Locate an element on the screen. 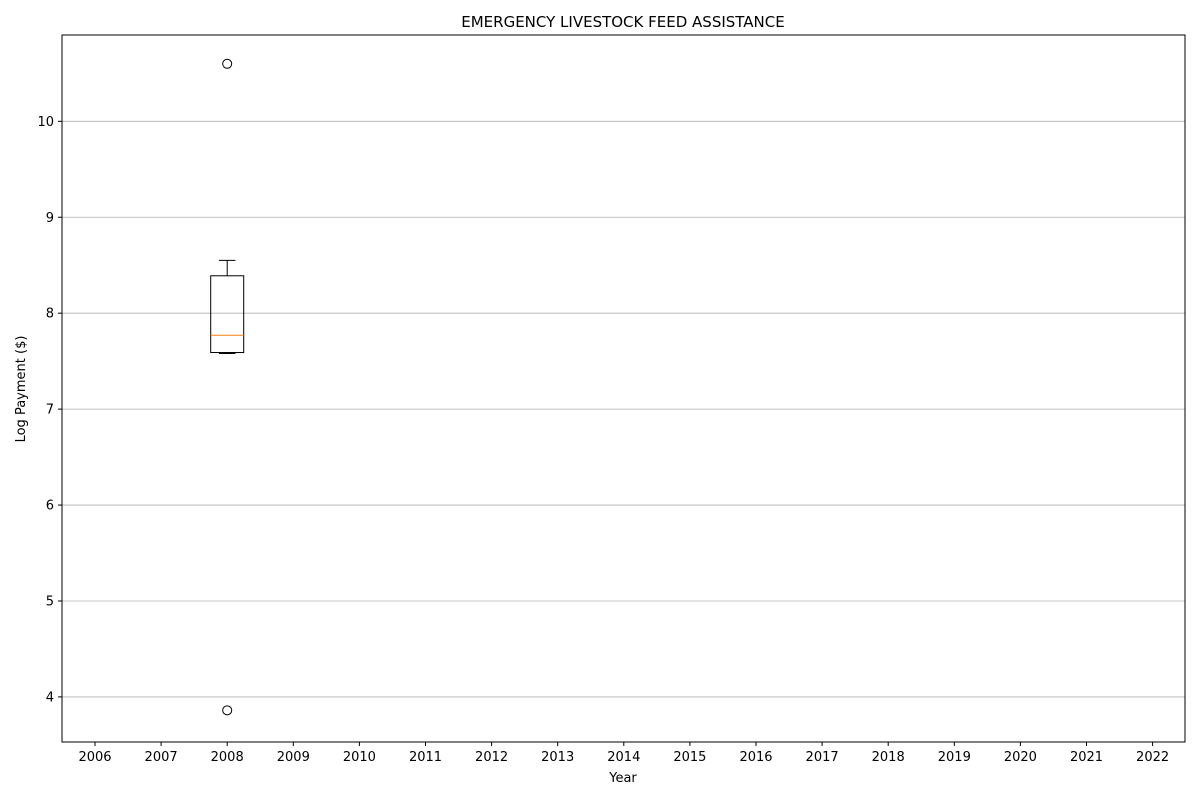 The image size is (1200, 800). y-tick-label: 7 is located at coordinates (50, 410).